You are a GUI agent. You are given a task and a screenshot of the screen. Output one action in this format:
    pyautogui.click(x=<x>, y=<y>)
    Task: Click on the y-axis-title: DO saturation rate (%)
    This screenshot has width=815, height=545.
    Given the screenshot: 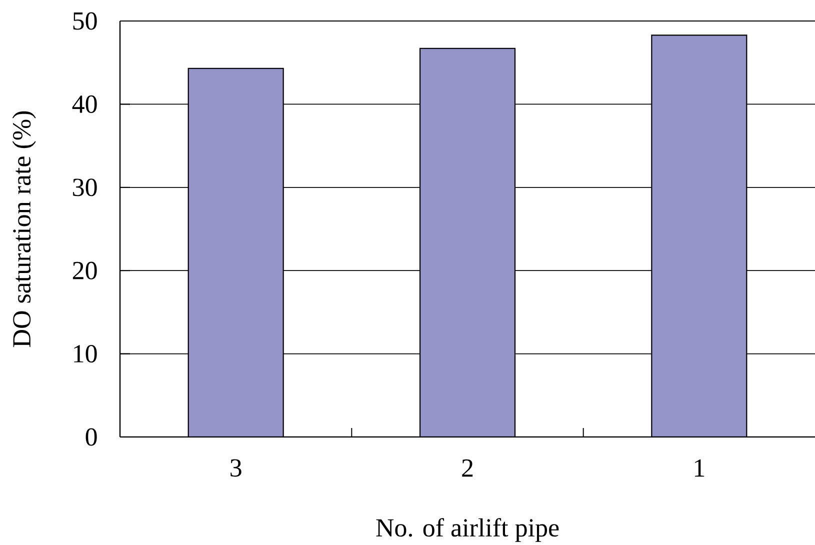 What is the action you would take?
    pyautogui.click(x=24, y=229)
    